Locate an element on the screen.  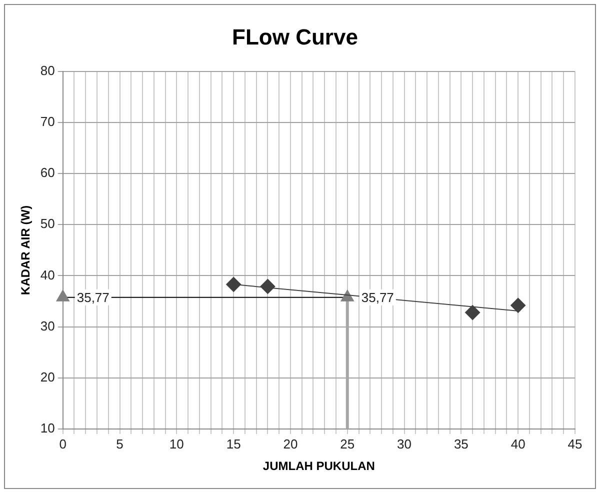
y-tick-label: 10 is located at coordinates (47, 428).